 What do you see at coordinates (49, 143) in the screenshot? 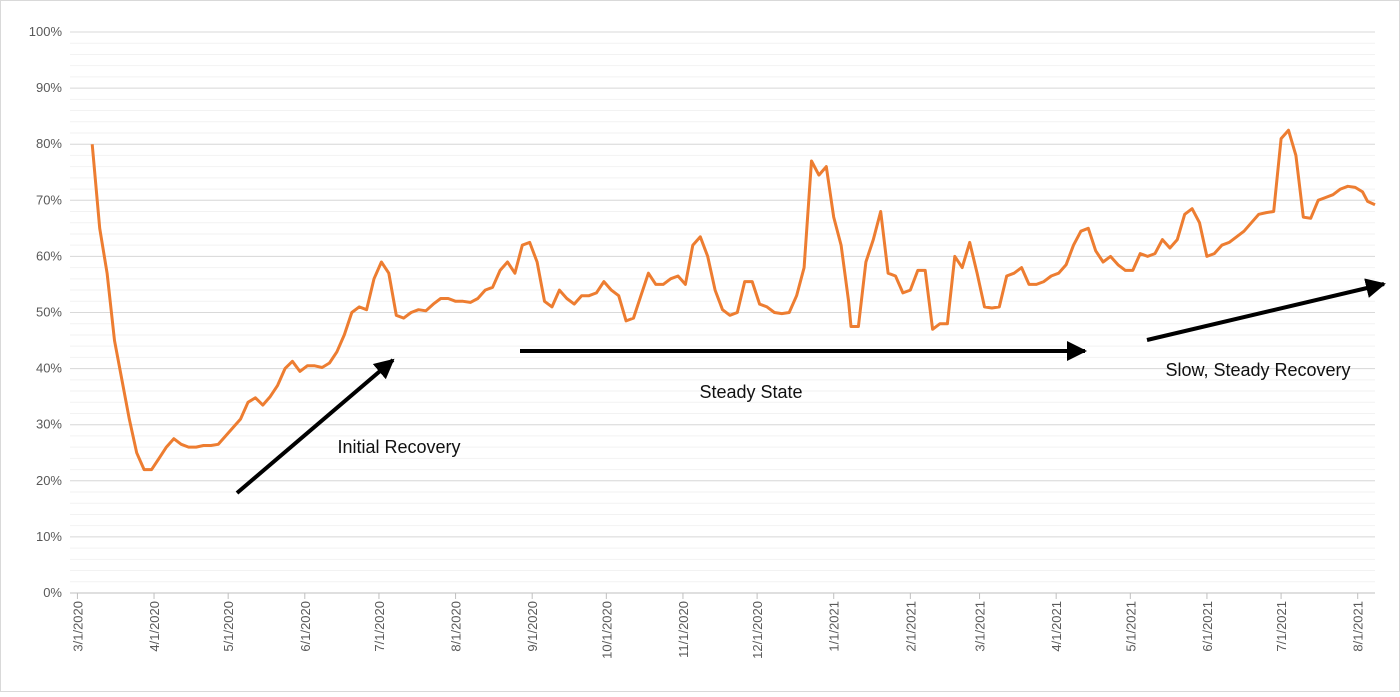
I see `y-tick-label: 80%` at bounding box center [49, 143].